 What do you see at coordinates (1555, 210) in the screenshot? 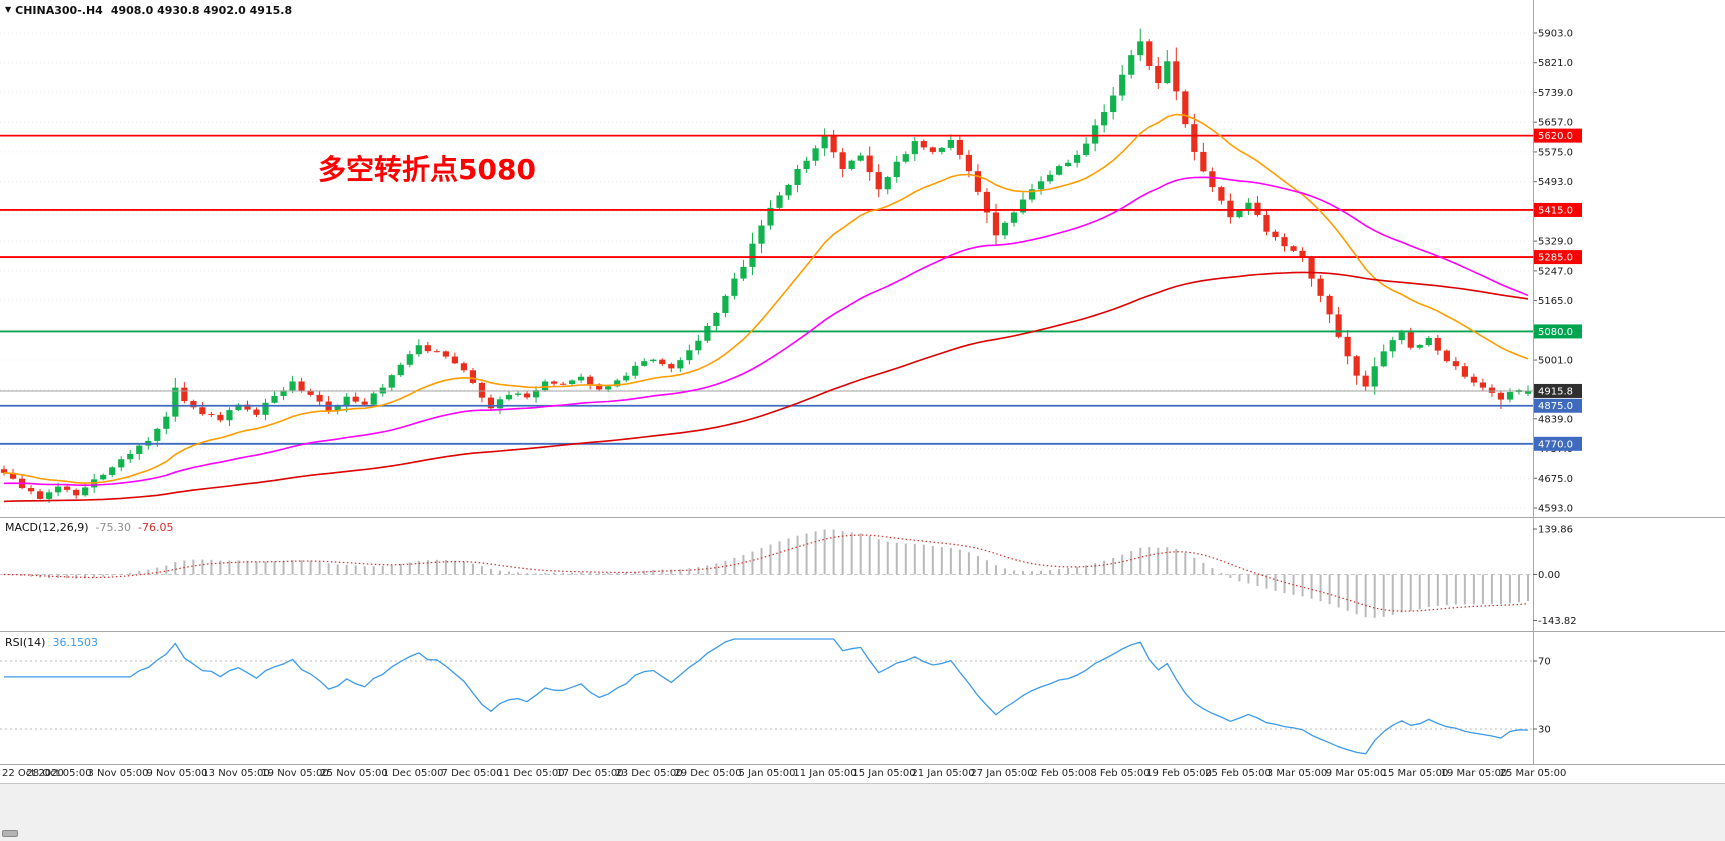
I see `svg-text: 5415.0` at bounding box center [1555, 210].